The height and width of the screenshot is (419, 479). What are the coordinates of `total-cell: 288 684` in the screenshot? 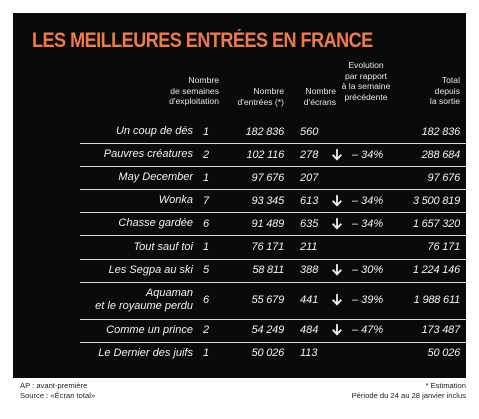 It's located at (441, 154).